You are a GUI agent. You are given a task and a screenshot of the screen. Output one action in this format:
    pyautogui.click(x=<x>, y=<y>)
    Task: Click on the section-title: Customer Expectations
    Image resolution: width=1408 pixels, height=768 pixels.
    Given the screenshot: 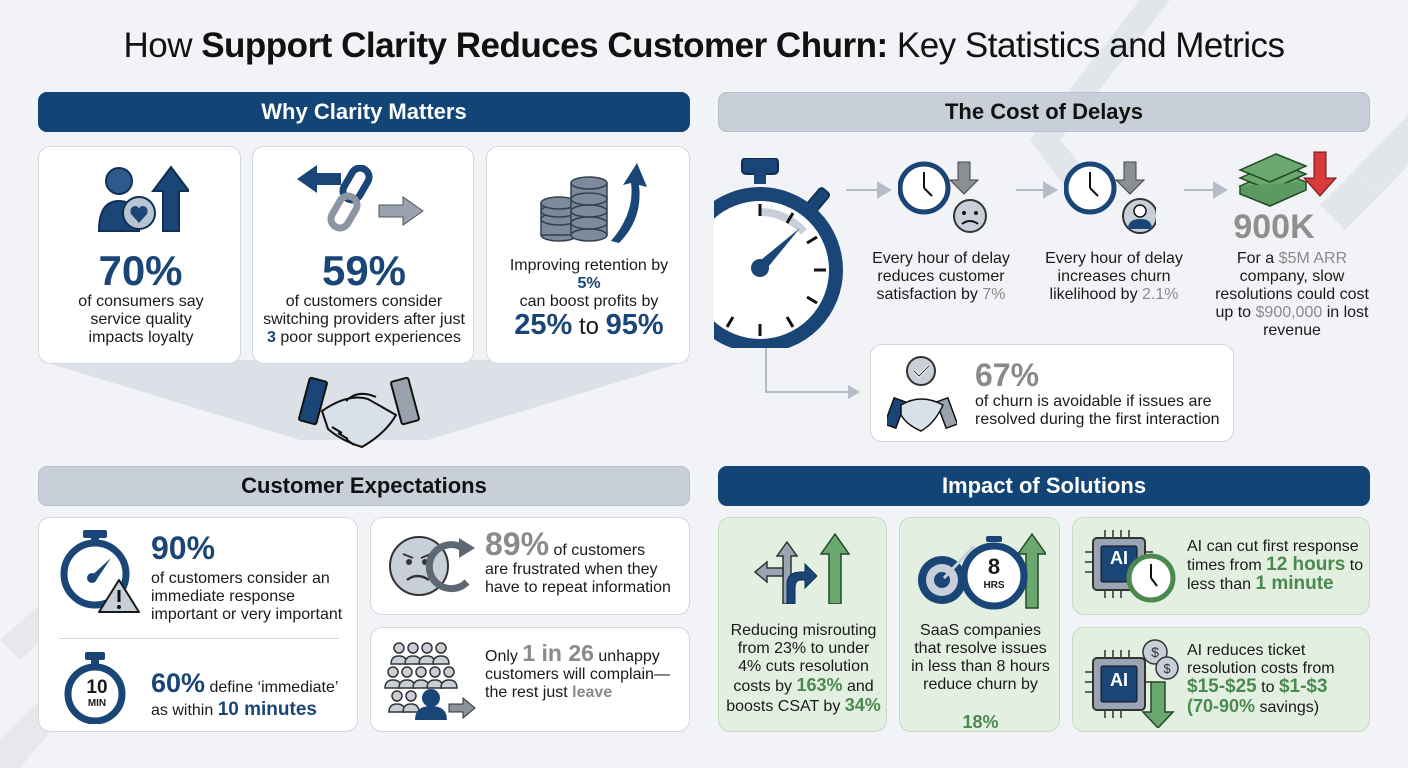 What is the action you would take?
    pyautogui.click(x=364, y=485)
    